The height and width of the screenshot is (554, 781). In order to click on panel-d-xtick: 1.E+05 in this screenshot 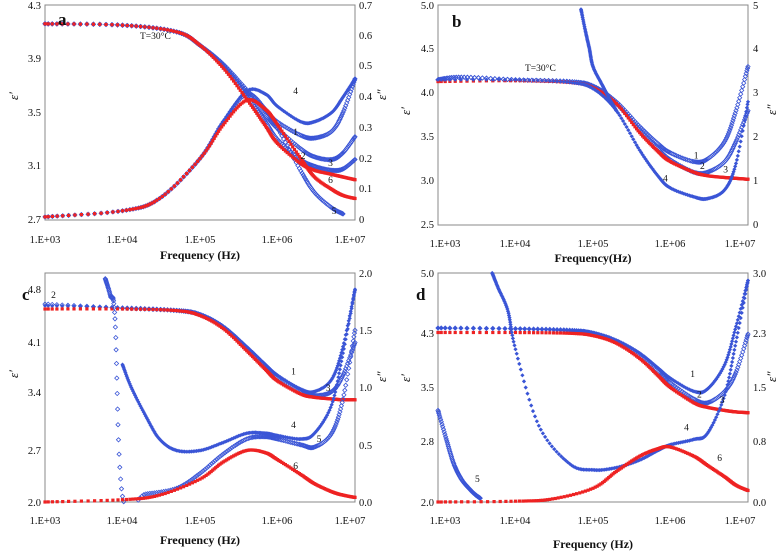, I will do `click(593, 521)`.